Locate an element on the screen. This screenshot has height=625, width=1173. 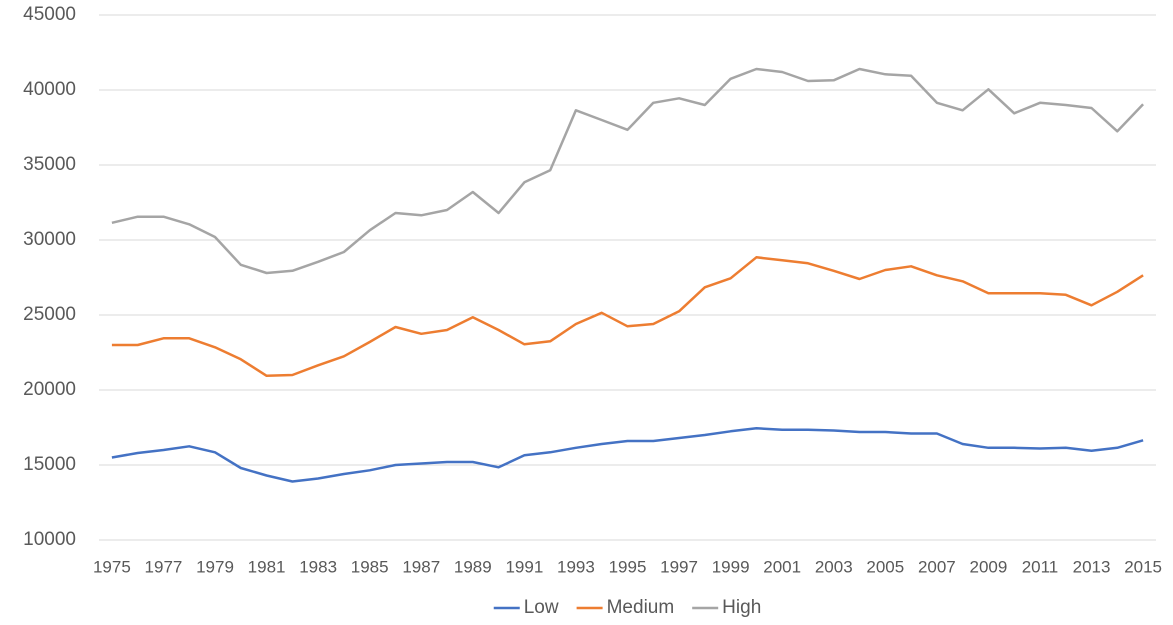
x-tick-label: 1979 is located at coordinates (215, 566).